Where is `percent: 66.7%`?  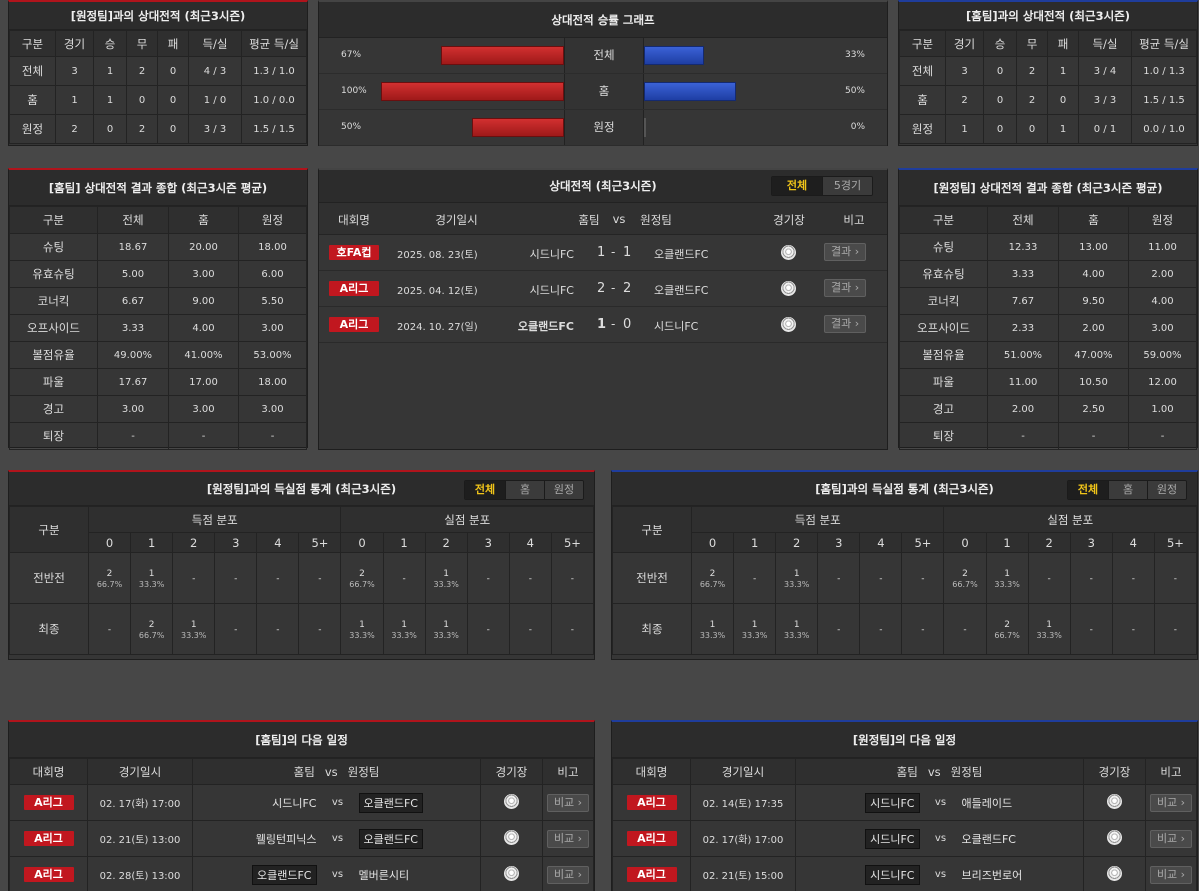
percent: 66.7% is located at coordinates (712, 584).